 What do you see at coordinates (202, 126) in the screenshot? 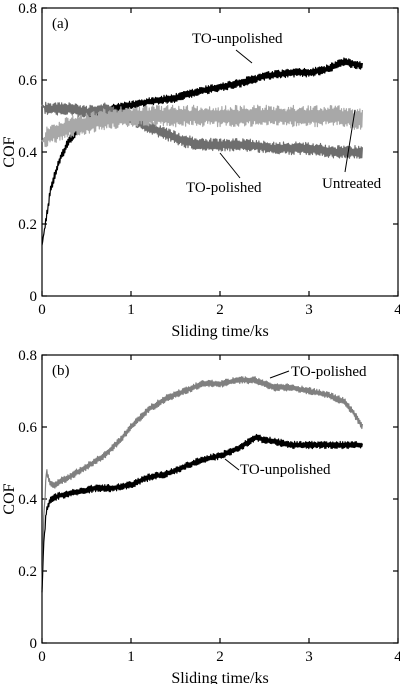
I see `series-line-untreated` at bounding box center [202, 126].